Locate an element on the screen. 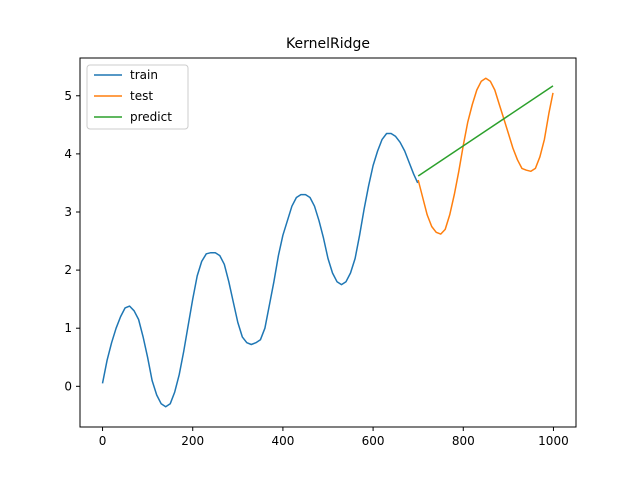 Image resolution: width=640 pixels, height=480 pixels. legend-label-test: test is located at coordinates (141, 96).